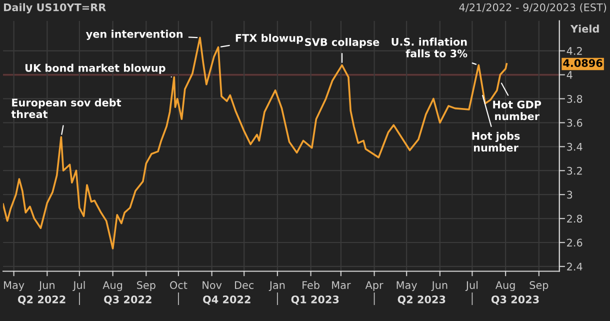 This screenshot has width=610, height=321. I want to click on x-tick-label: Nov, so click(212, 285).